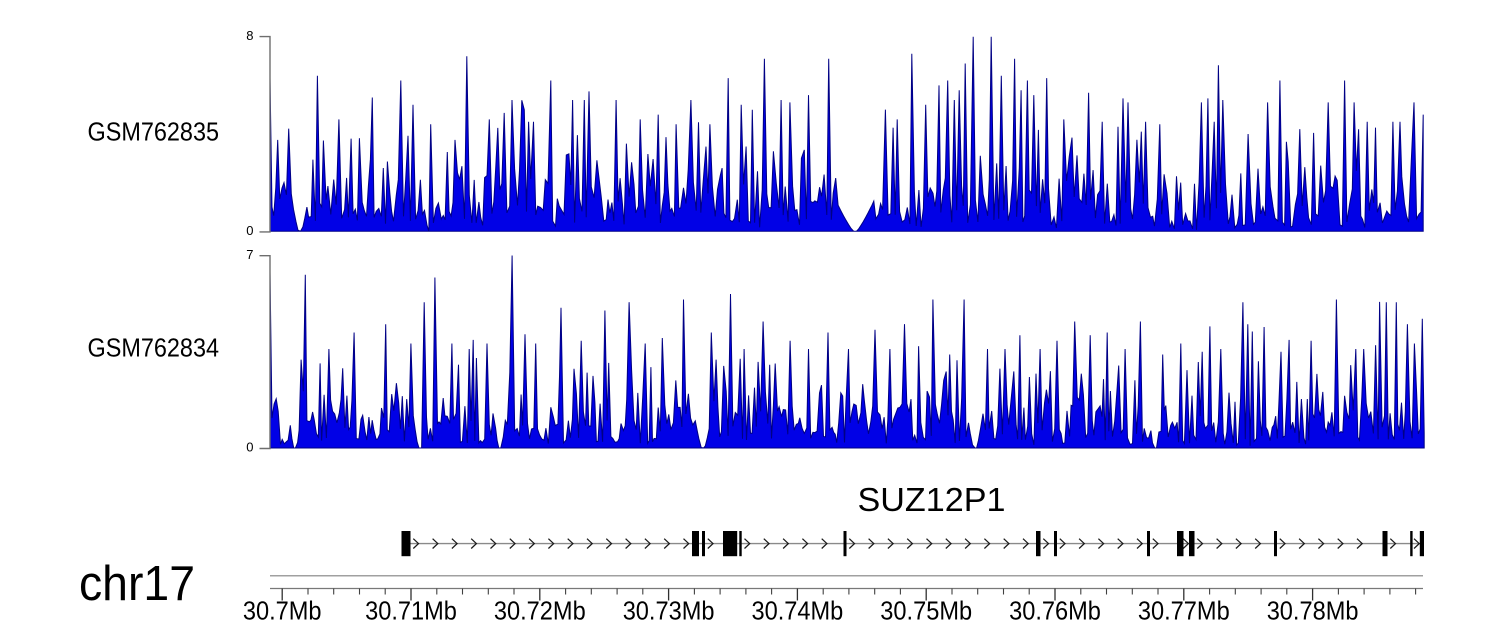  I want to click on svg-text: 30.77Mb, so click(1184, 611).